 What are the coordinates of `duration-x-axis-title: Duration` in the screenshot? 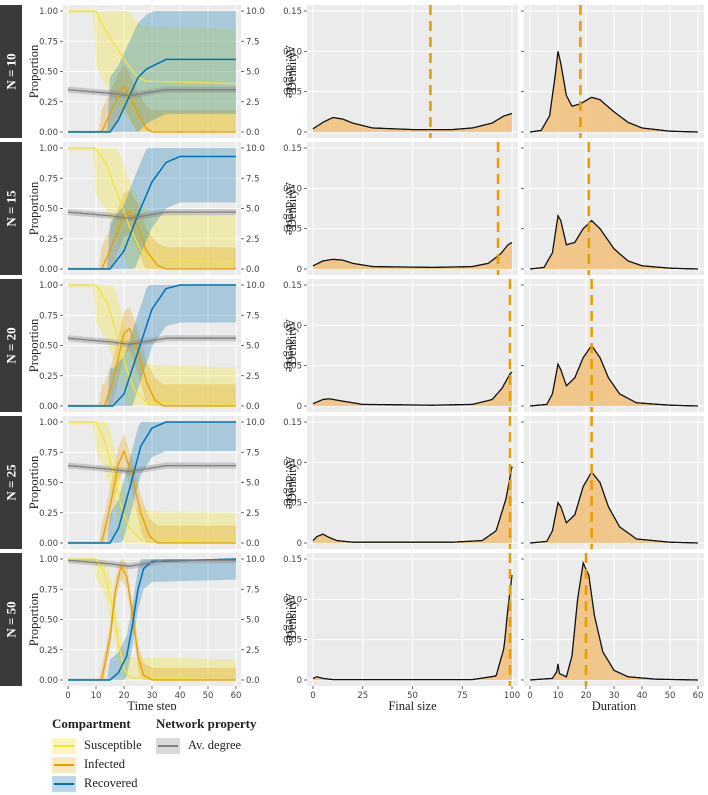 It's located at (614, 704).